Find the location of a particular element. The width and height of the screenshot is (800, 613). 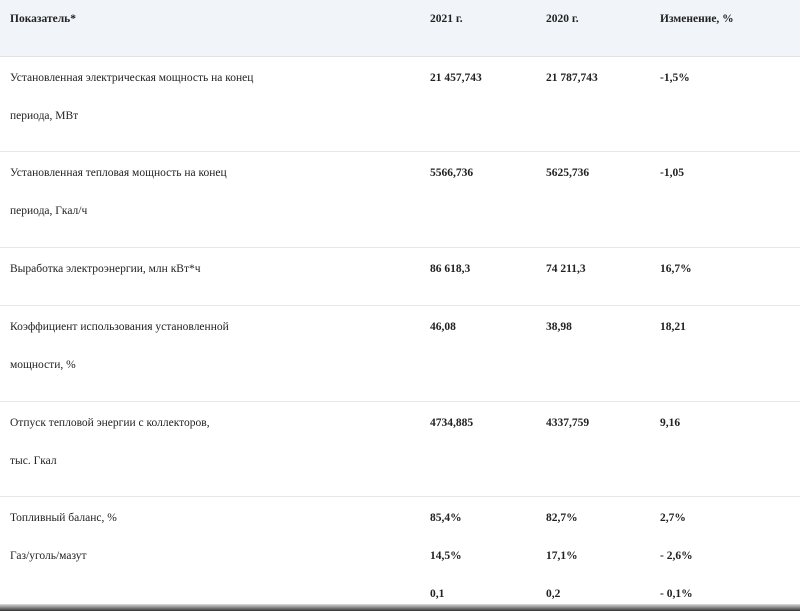

value-2020: 38,98 is located at coordinates (559, 327).